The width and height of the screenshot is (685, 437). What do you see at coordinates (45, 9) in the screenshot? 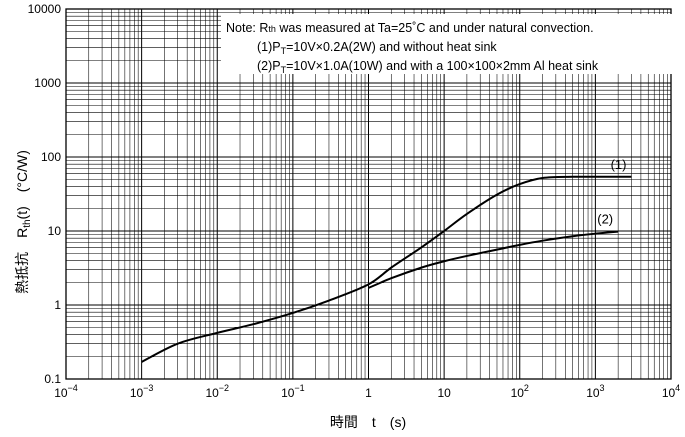
I see `y-tick-label: 10000` at bounding box center [45, 9].